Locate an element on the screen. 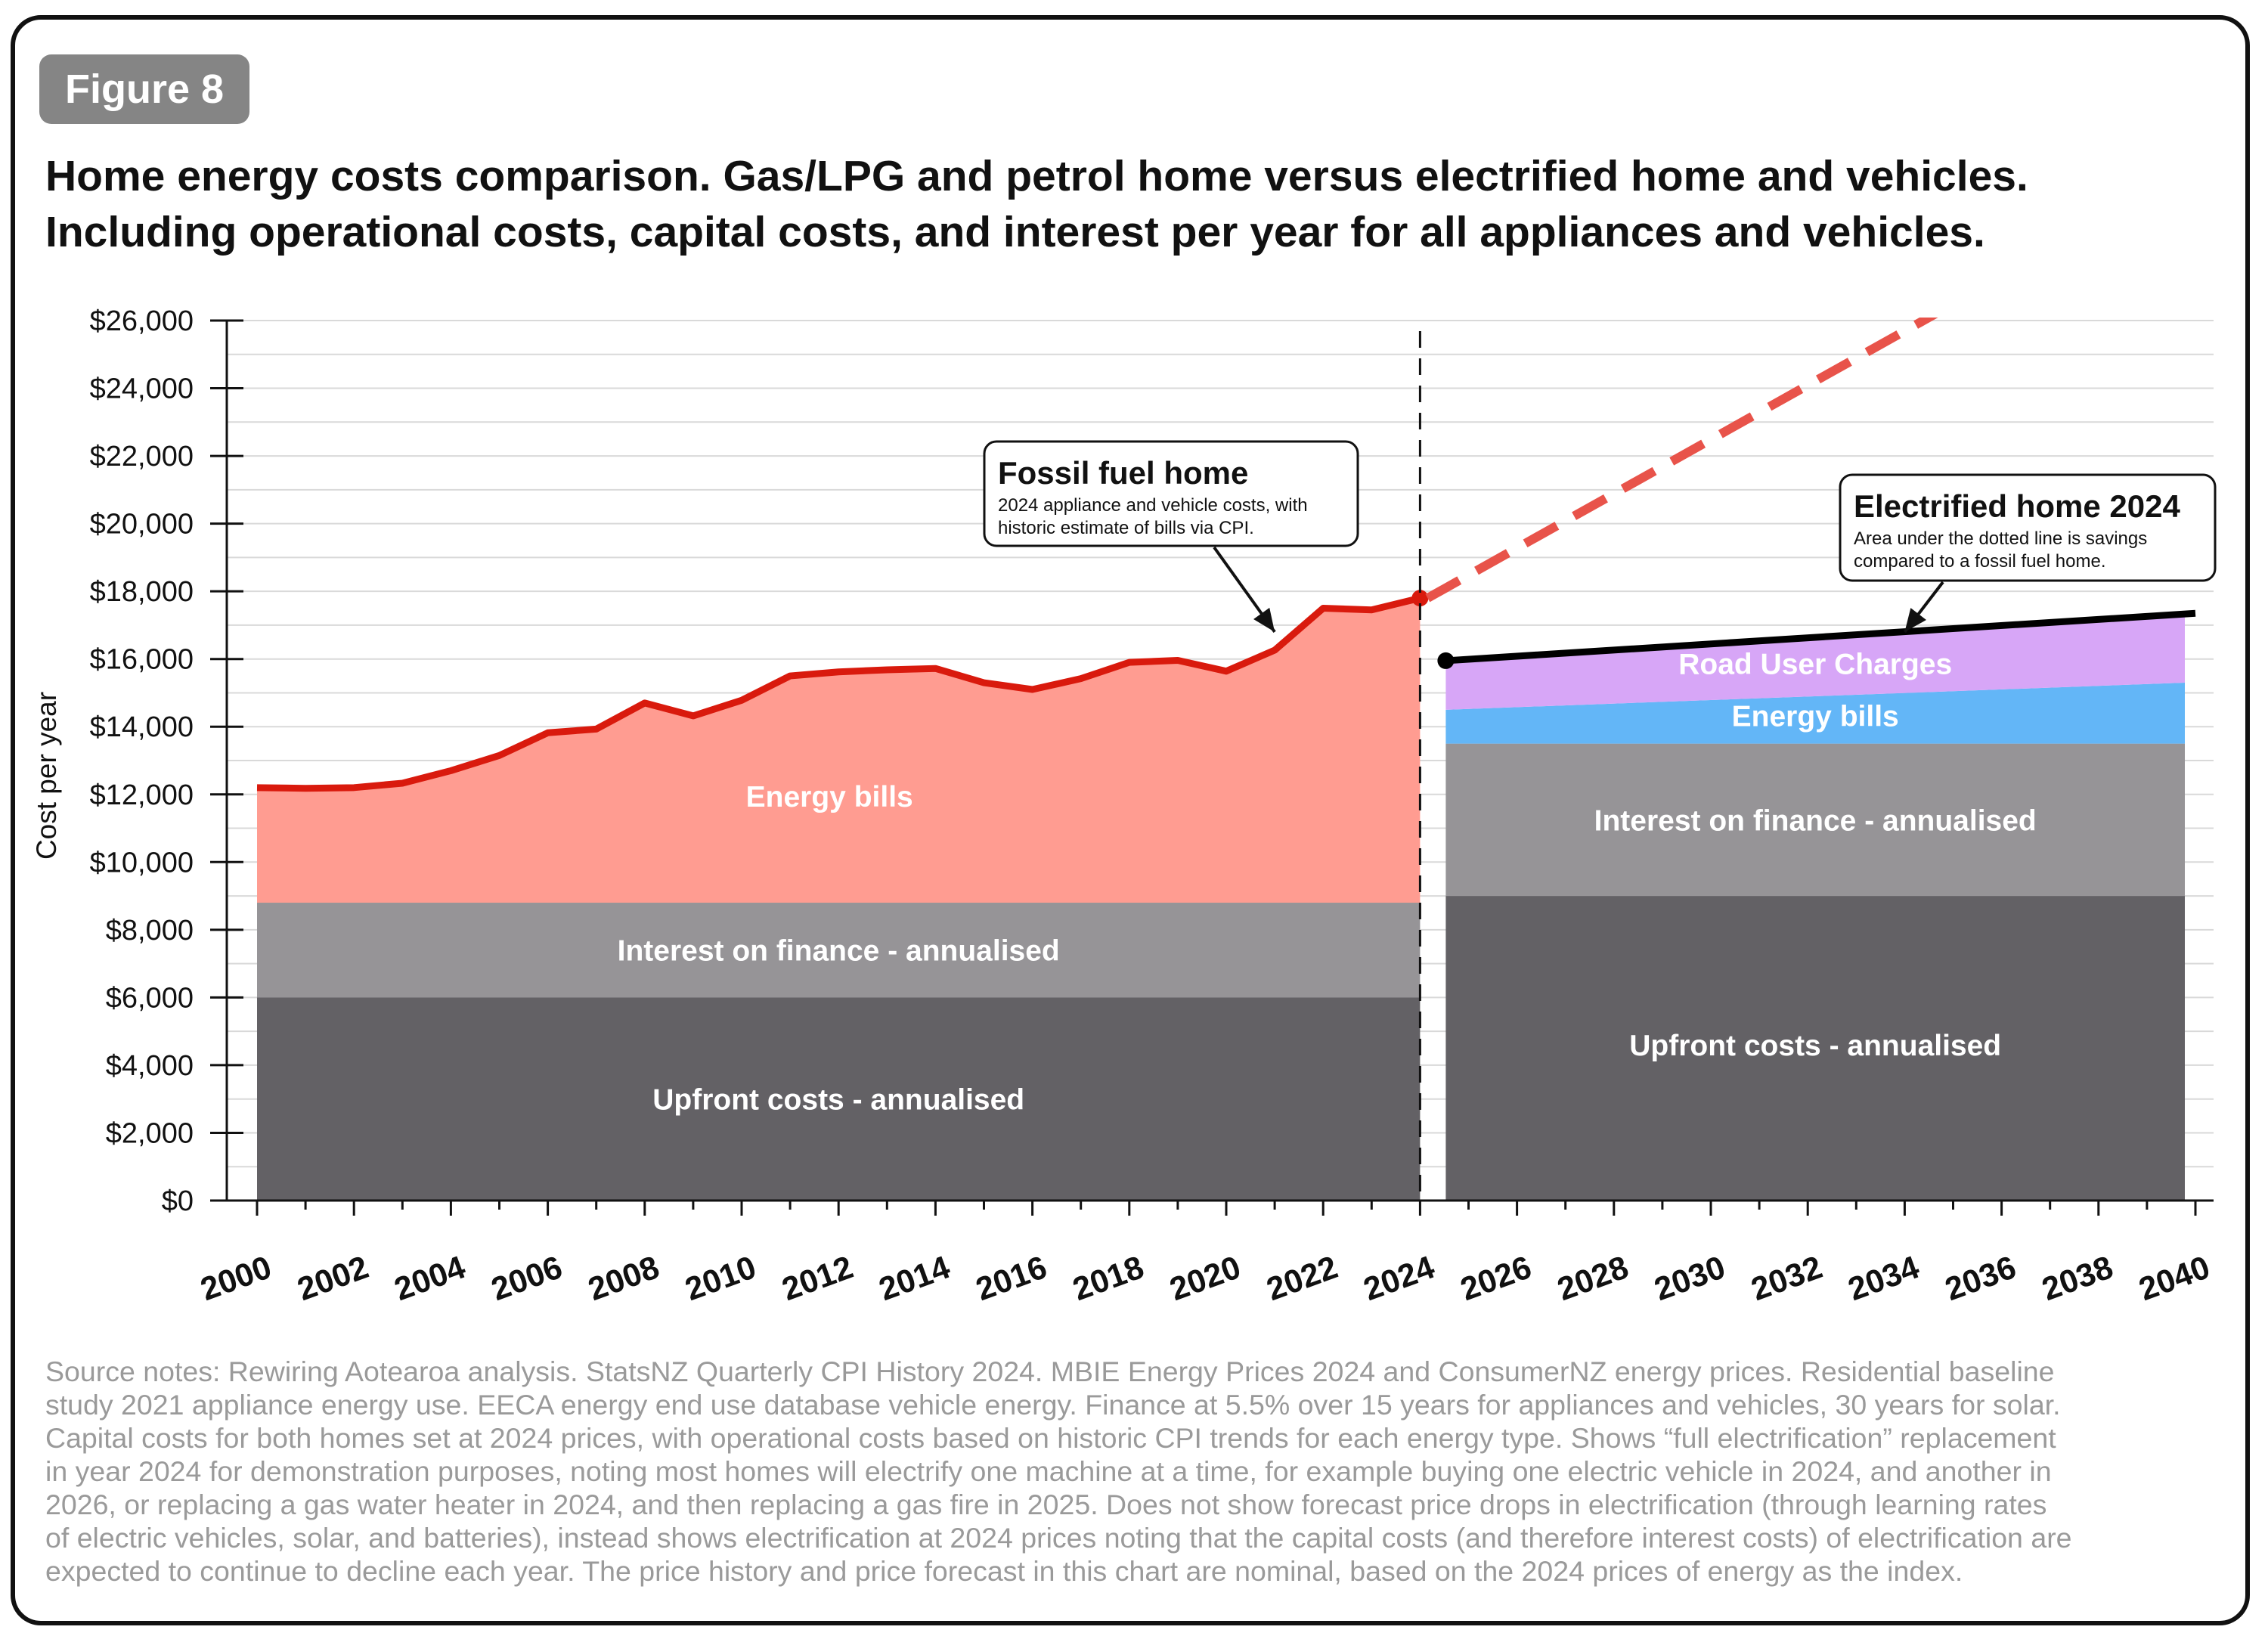  y-tick-label: $14,000 is located at coordinates (142, 727).